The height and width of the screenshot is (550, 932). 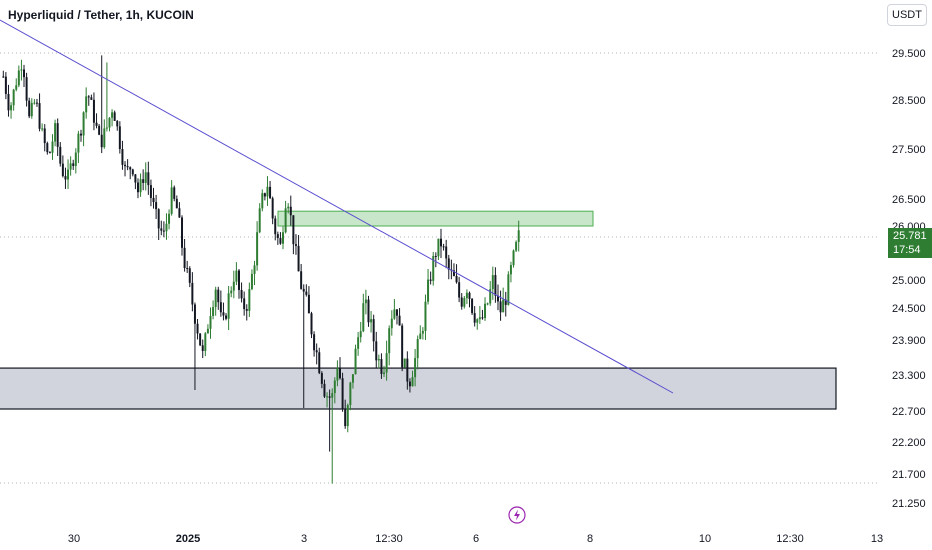 What do you see at coordinates (909, 54) in the screenshot?
I see `y-tick-label: 29.500` at bounding box center [909, 54].